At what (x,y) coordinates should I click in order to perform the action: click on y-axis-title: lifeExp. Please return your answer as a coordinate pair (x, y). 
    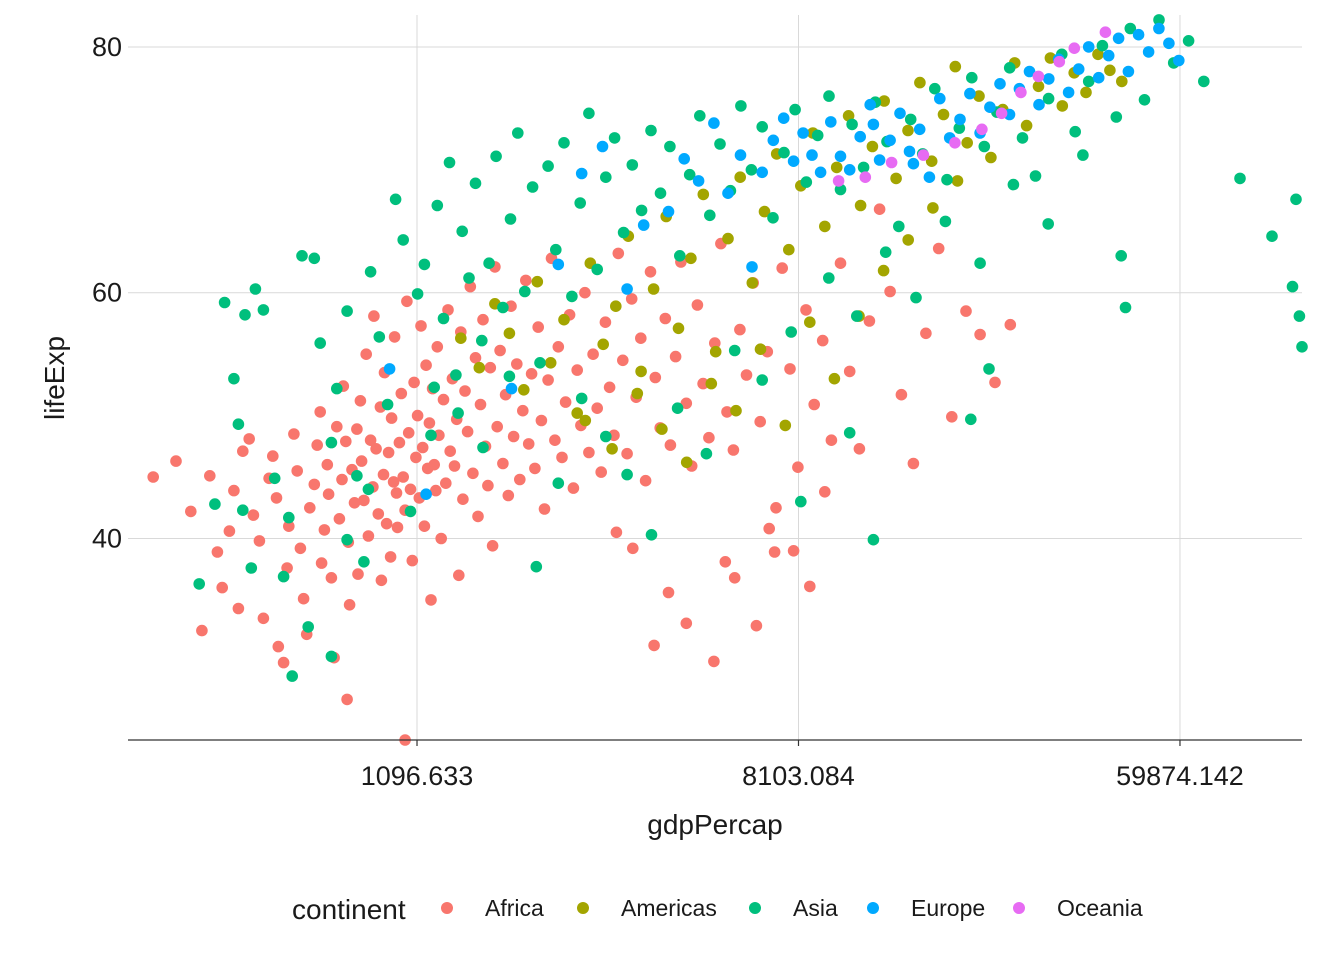
    Looking at the image, I should click on (54, 378).